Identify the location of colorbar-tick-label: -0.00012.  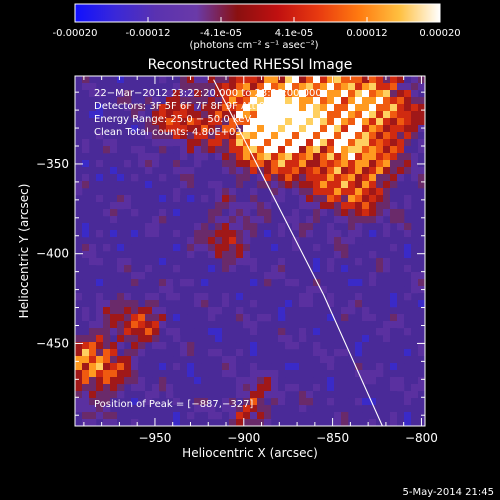
(148, 33).